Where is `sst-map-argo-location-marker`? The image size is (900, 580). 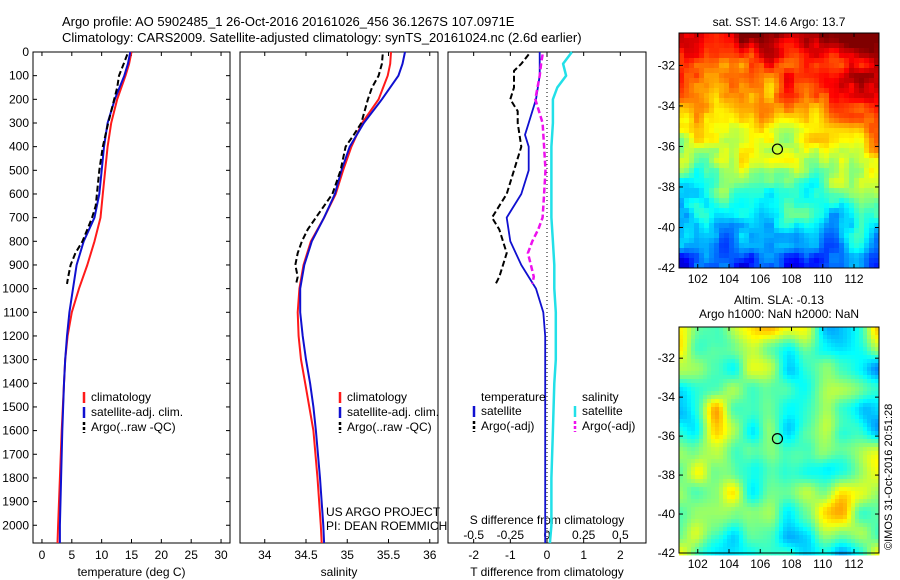 sst-map-argo-location-marker is located at coordinates (777, 149).